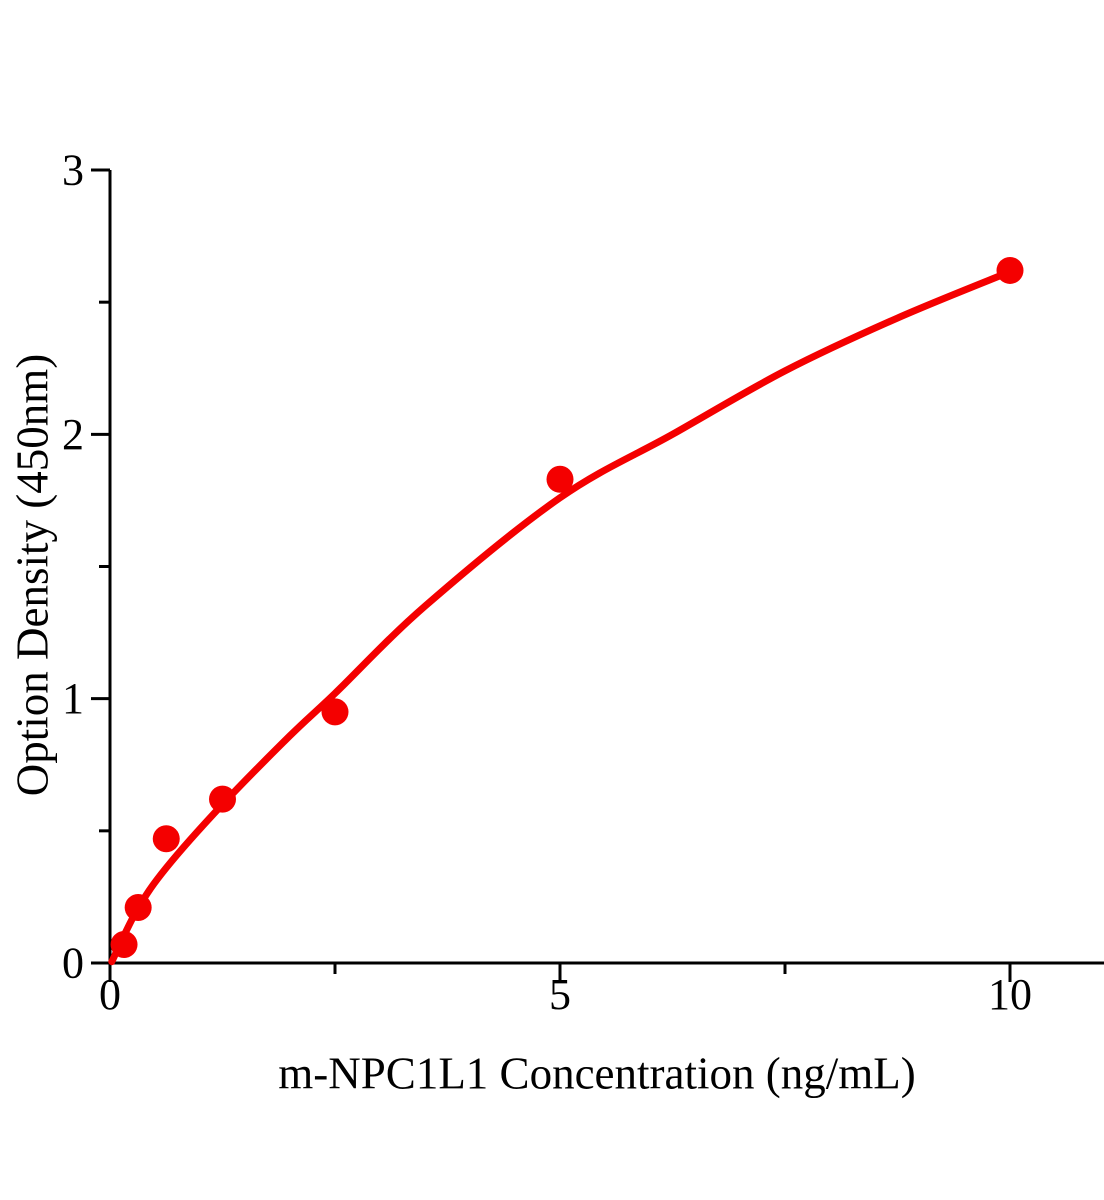  Describe the element at coordinates (73, 698) in the screenshot. I see `y-tick-label: 1` at that location.